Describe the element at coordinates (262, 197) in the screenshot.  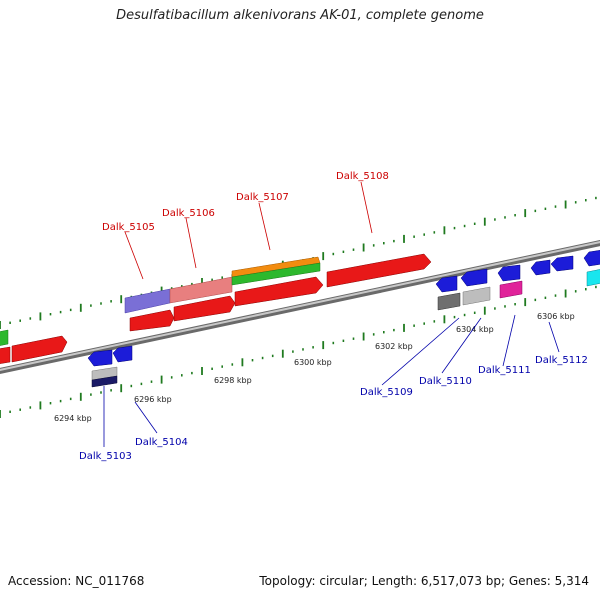
I see `gene-label-dalk-5107: Dalk_5107` at that location.